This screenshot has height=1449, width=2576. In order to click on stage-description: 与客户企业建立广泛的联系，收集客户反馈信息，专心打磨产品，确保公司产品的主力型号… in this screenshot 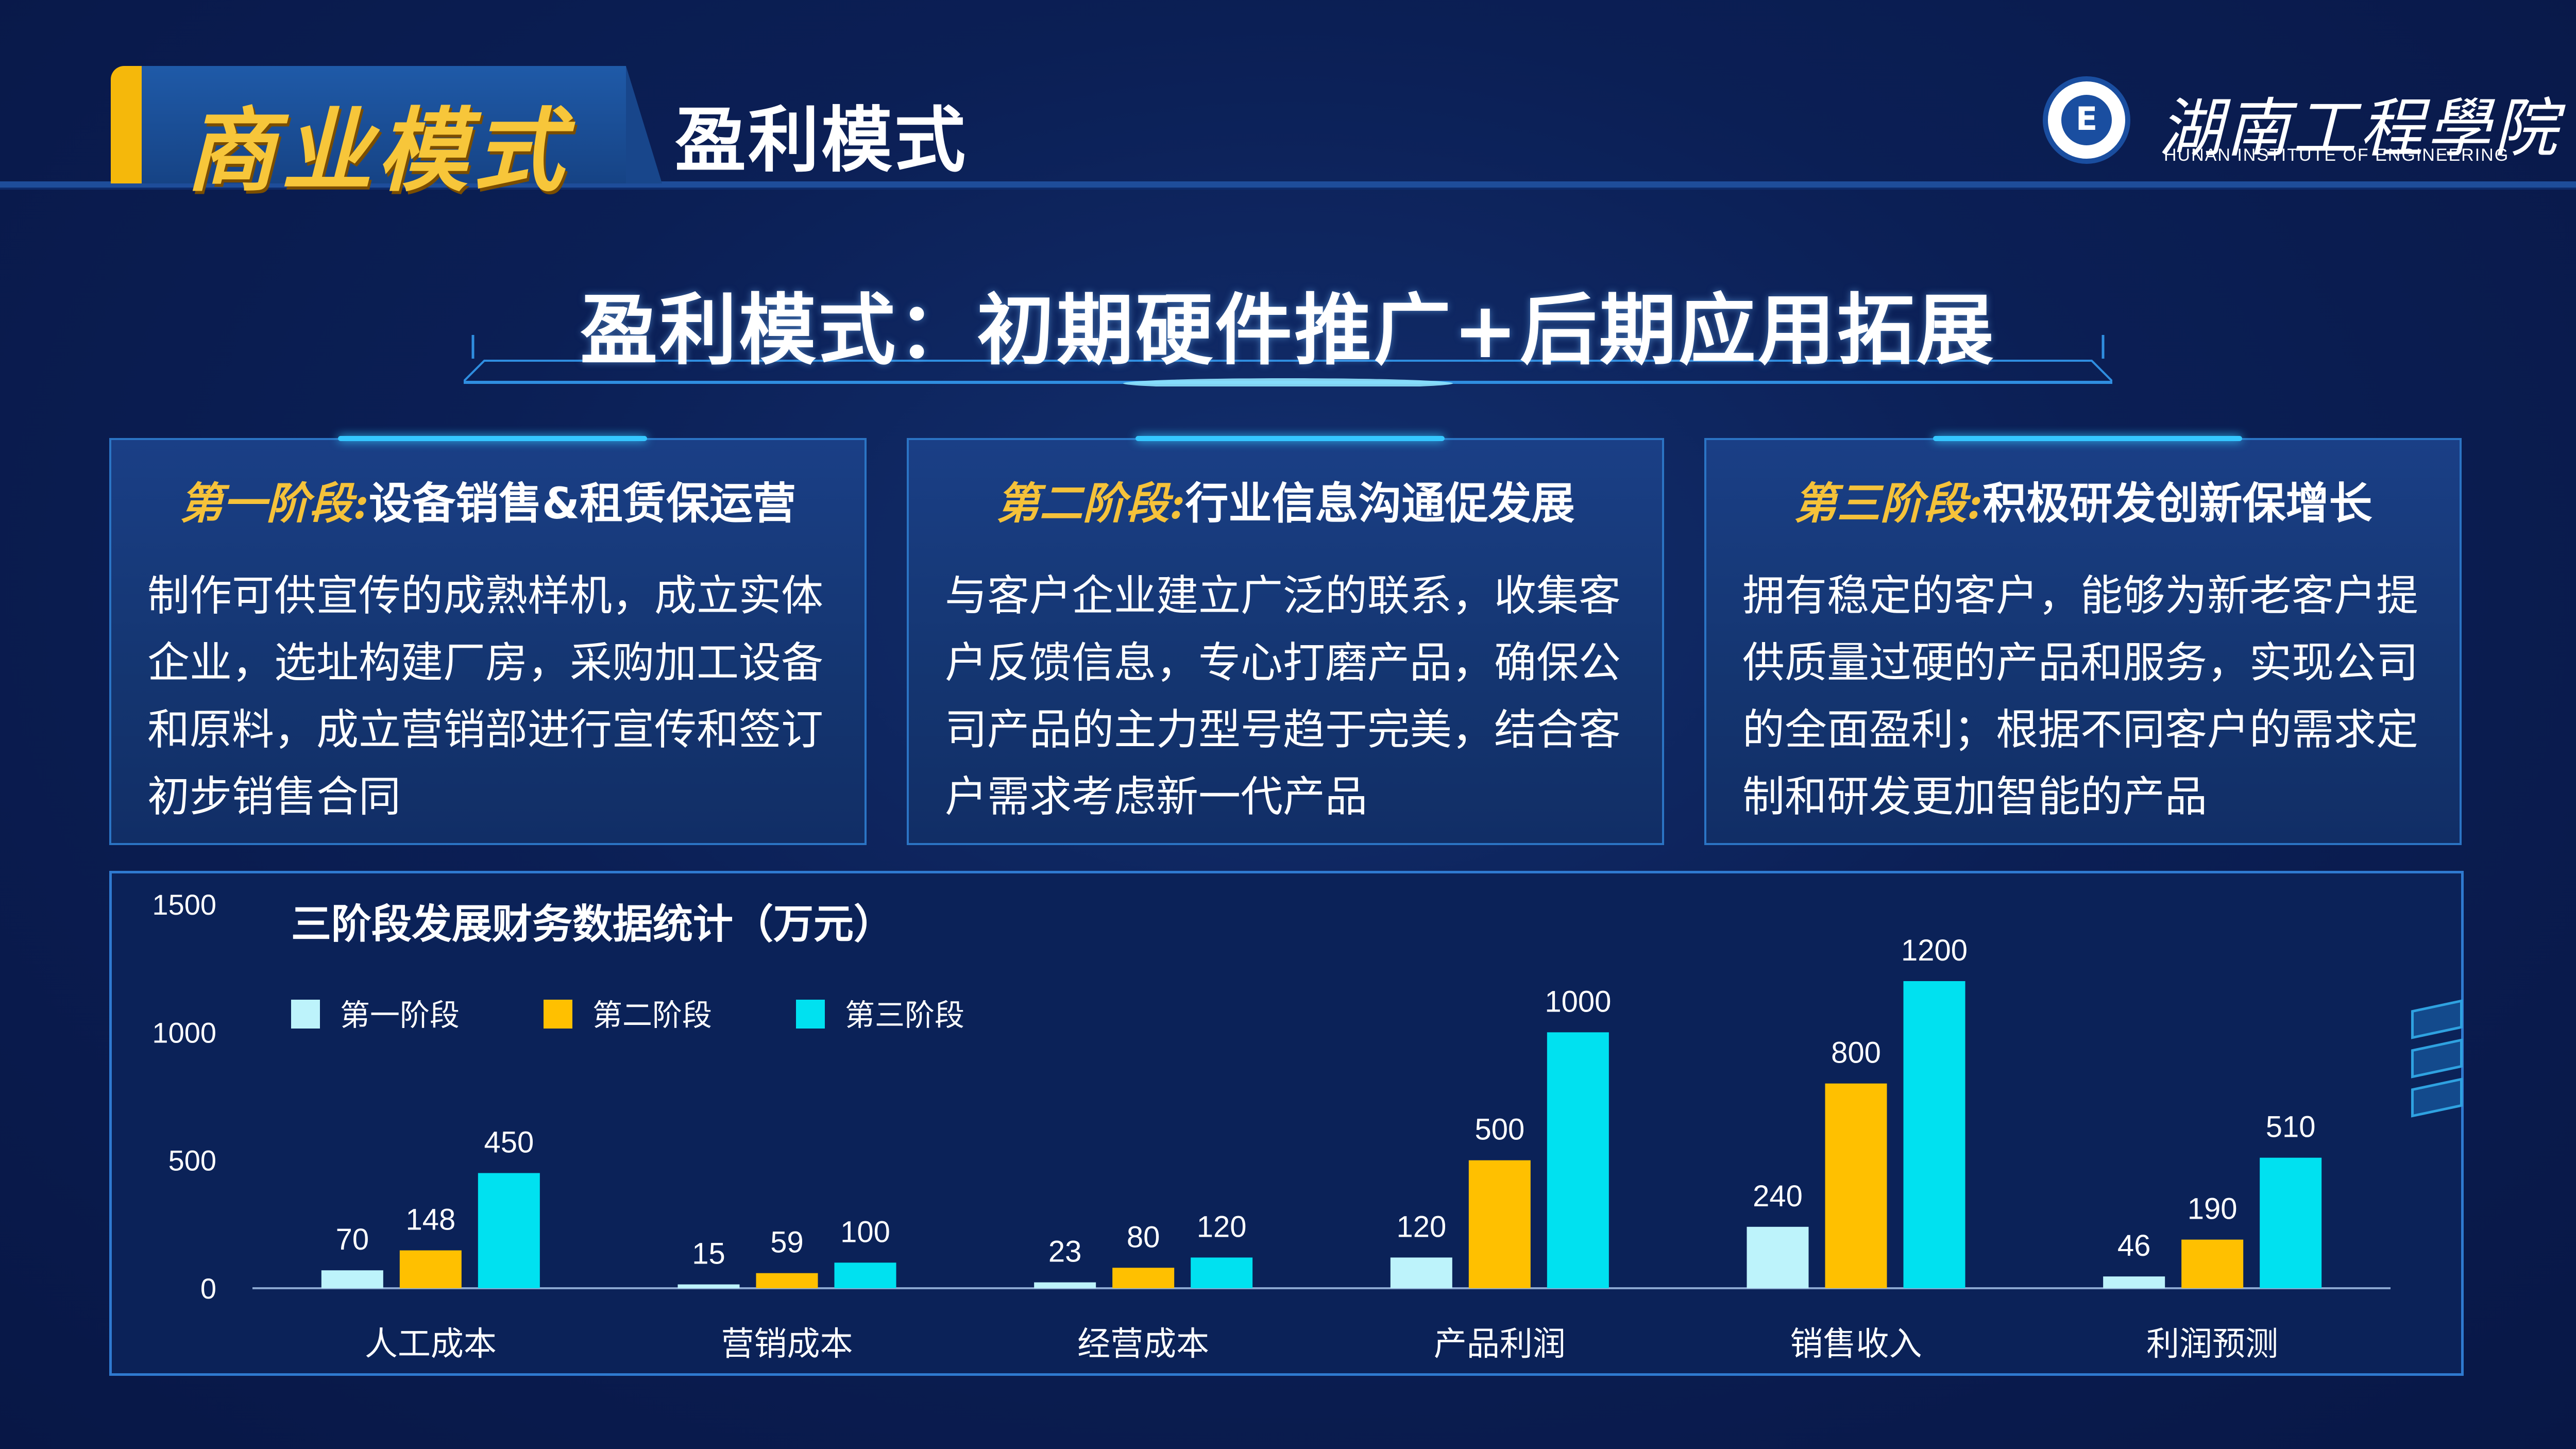, I will do `click(1283, 696)`.